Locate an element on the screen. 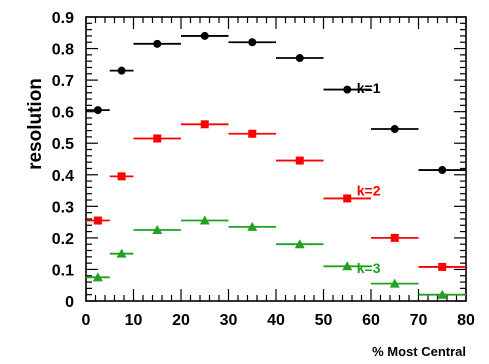 The image size is (489, 364). y-tick-label: 0.7 is located at coordinates (63, 81).